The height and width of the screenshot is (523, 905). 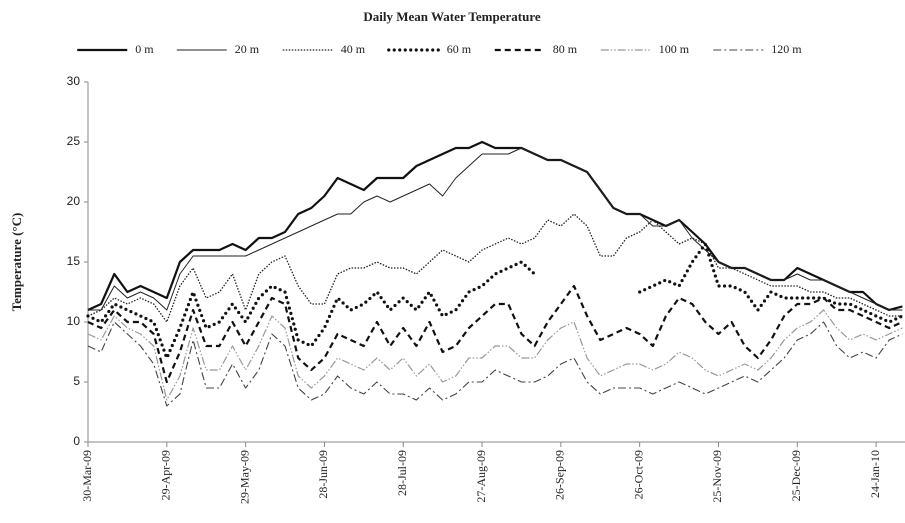 I want to click on x-tick-label: 28-Jun-09, so click(x=323, y=474).